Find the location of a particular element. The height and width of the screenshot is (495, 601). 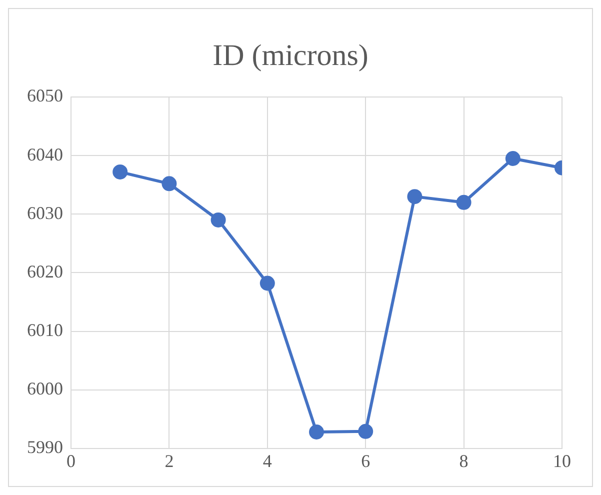

y-tick-label: 6010 is located at coordinates (45, 330).